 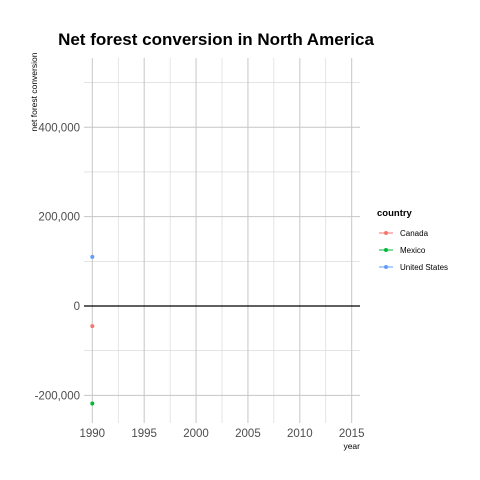 I want to click on legend-label: United States, so click(x=424, y=267).